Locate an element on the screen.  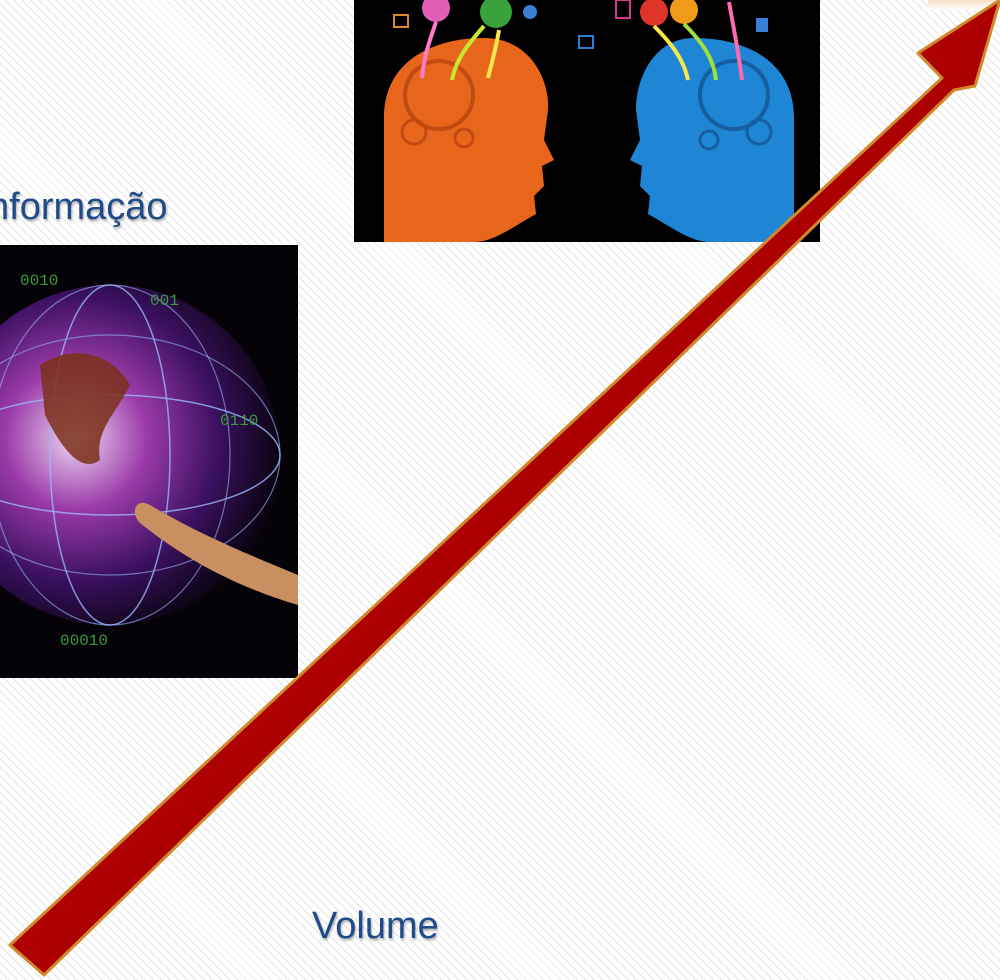
information-label: nformação is located at coordinates (84, 207).